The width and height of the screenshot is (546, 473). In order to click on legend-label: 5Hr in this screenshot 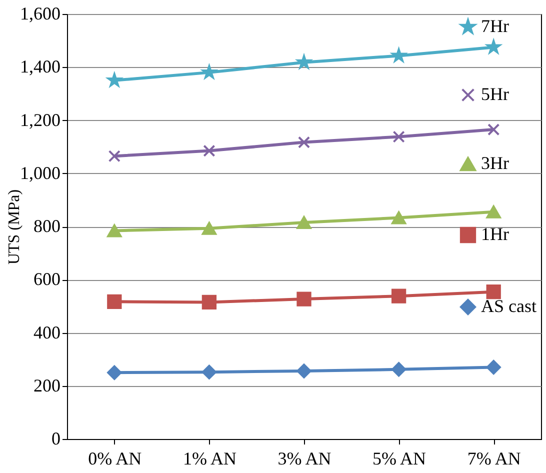, I will do `click(495, 94)`.